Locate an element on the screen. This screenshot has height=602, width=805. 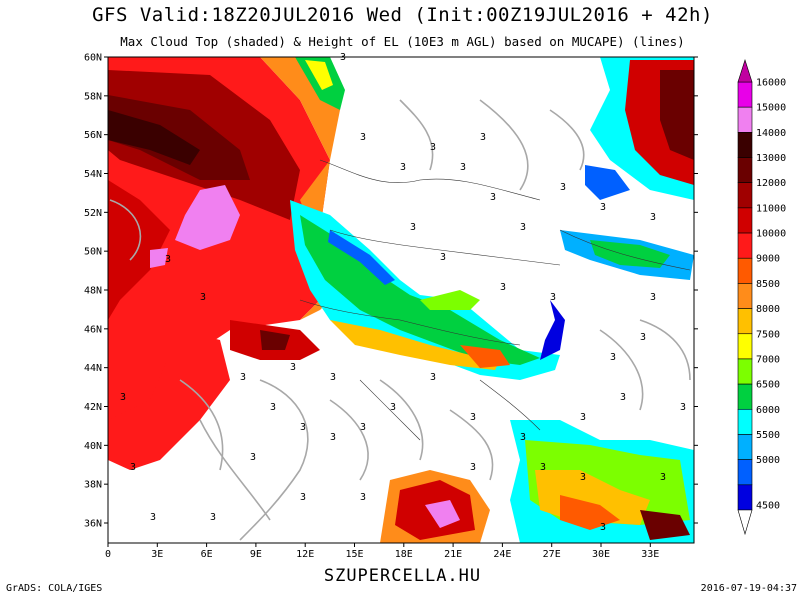
lat-label: 58N is located at coordinates (93, 96).